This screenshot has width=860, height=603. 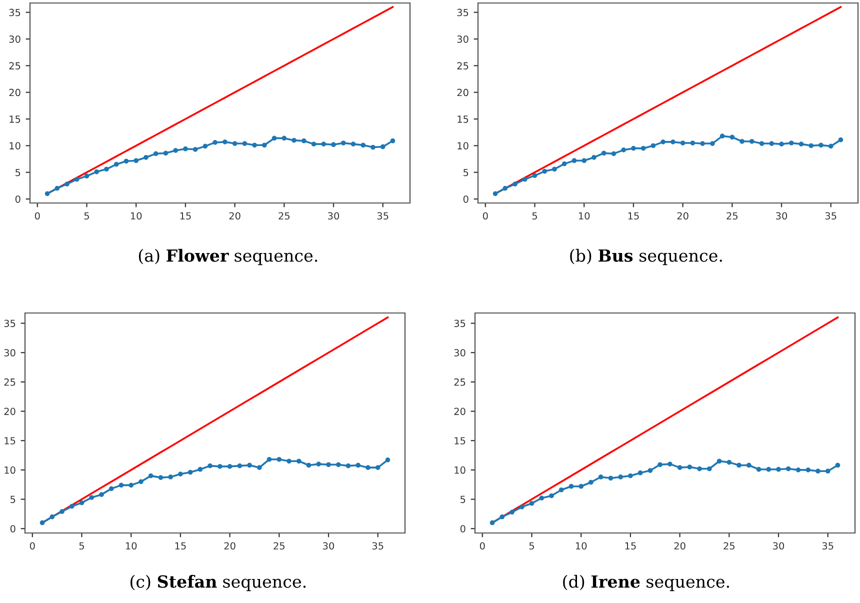 I want to click on x-tick-label: 25, so click(x=279, y=546).